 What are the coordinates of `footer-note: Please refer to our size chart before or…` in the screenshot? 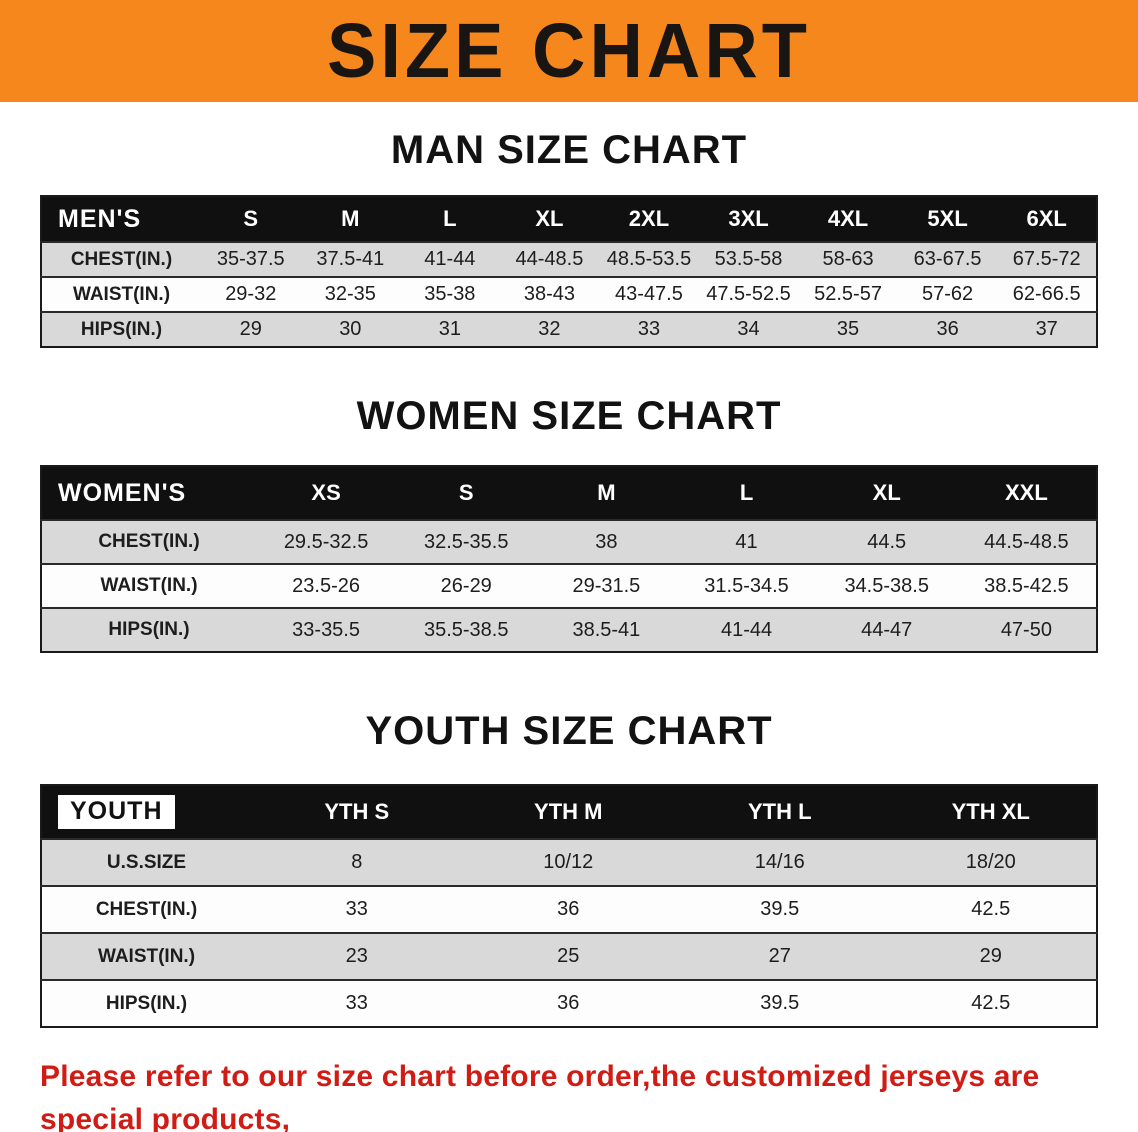 It's located at (589, 1094).